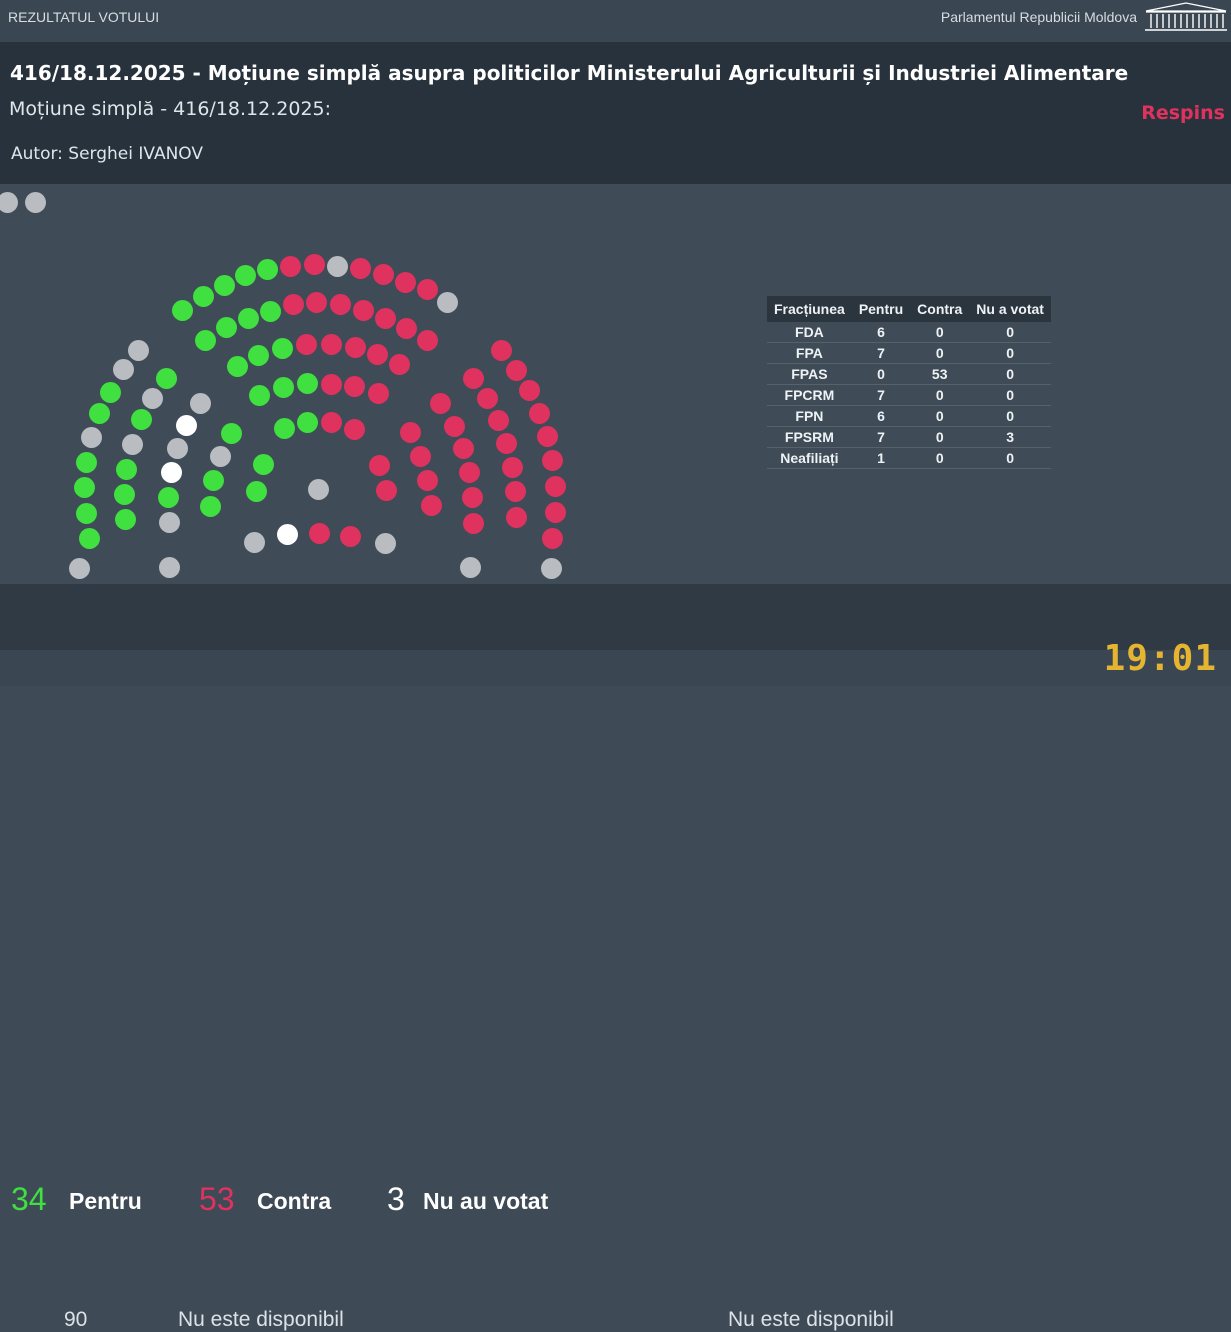 The height and width of the screenshot is (1332, 1231). What do you see at coordinates (217, 1199) in the screenshot?
I see `contra-count: 53` at bounding box center [217, 1199].